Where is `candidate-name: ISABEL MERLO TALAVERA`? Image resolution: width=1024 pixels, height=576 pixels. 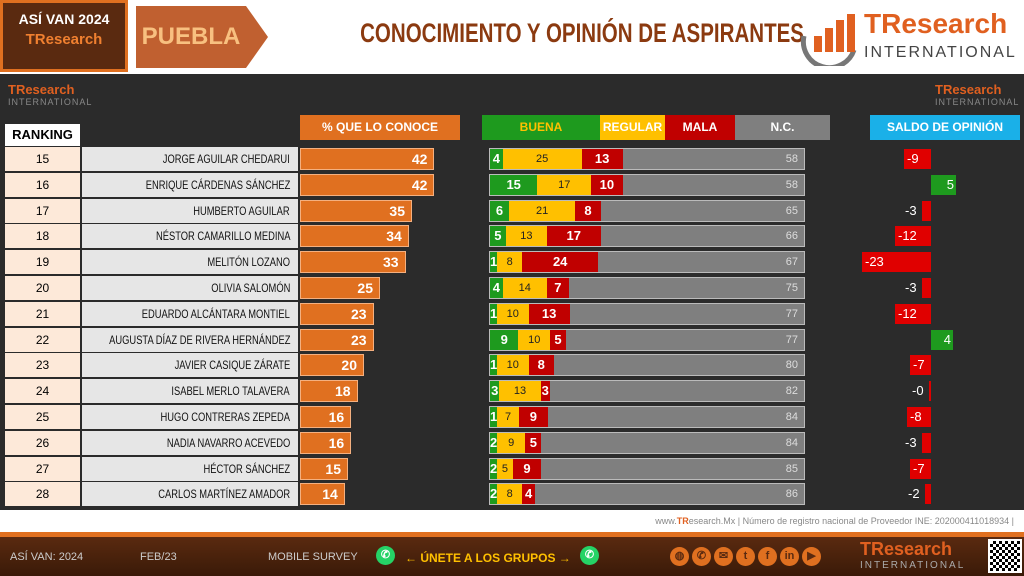 candidate-name: ISABEL MERLO TALAVERA is located at coordinates (230, 391).